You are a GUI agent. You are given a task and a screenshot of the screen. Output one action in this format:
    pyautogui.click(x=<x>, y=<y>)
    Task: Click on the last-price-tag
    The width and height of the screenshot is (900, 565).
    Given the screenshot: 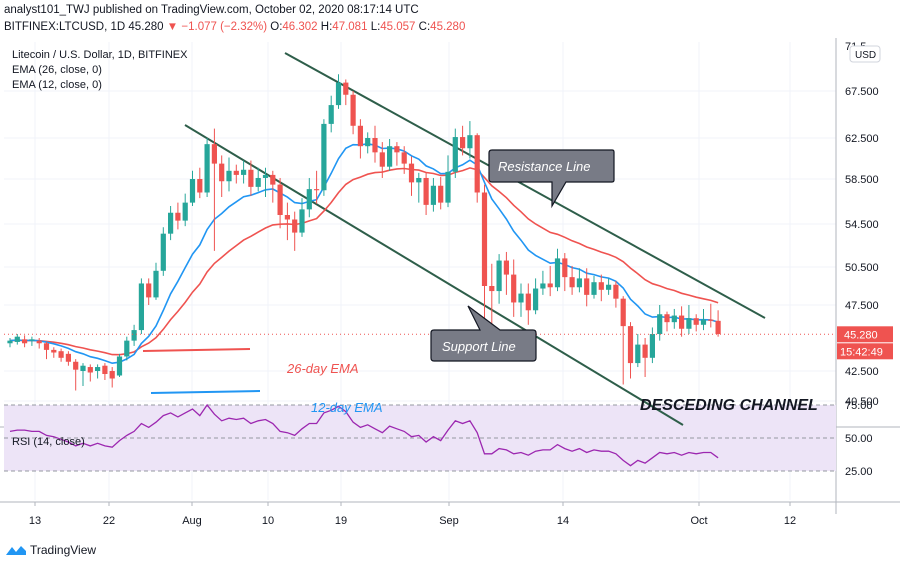 What is the action you would take?
    pyautogui.click(x=865, y=334)
    